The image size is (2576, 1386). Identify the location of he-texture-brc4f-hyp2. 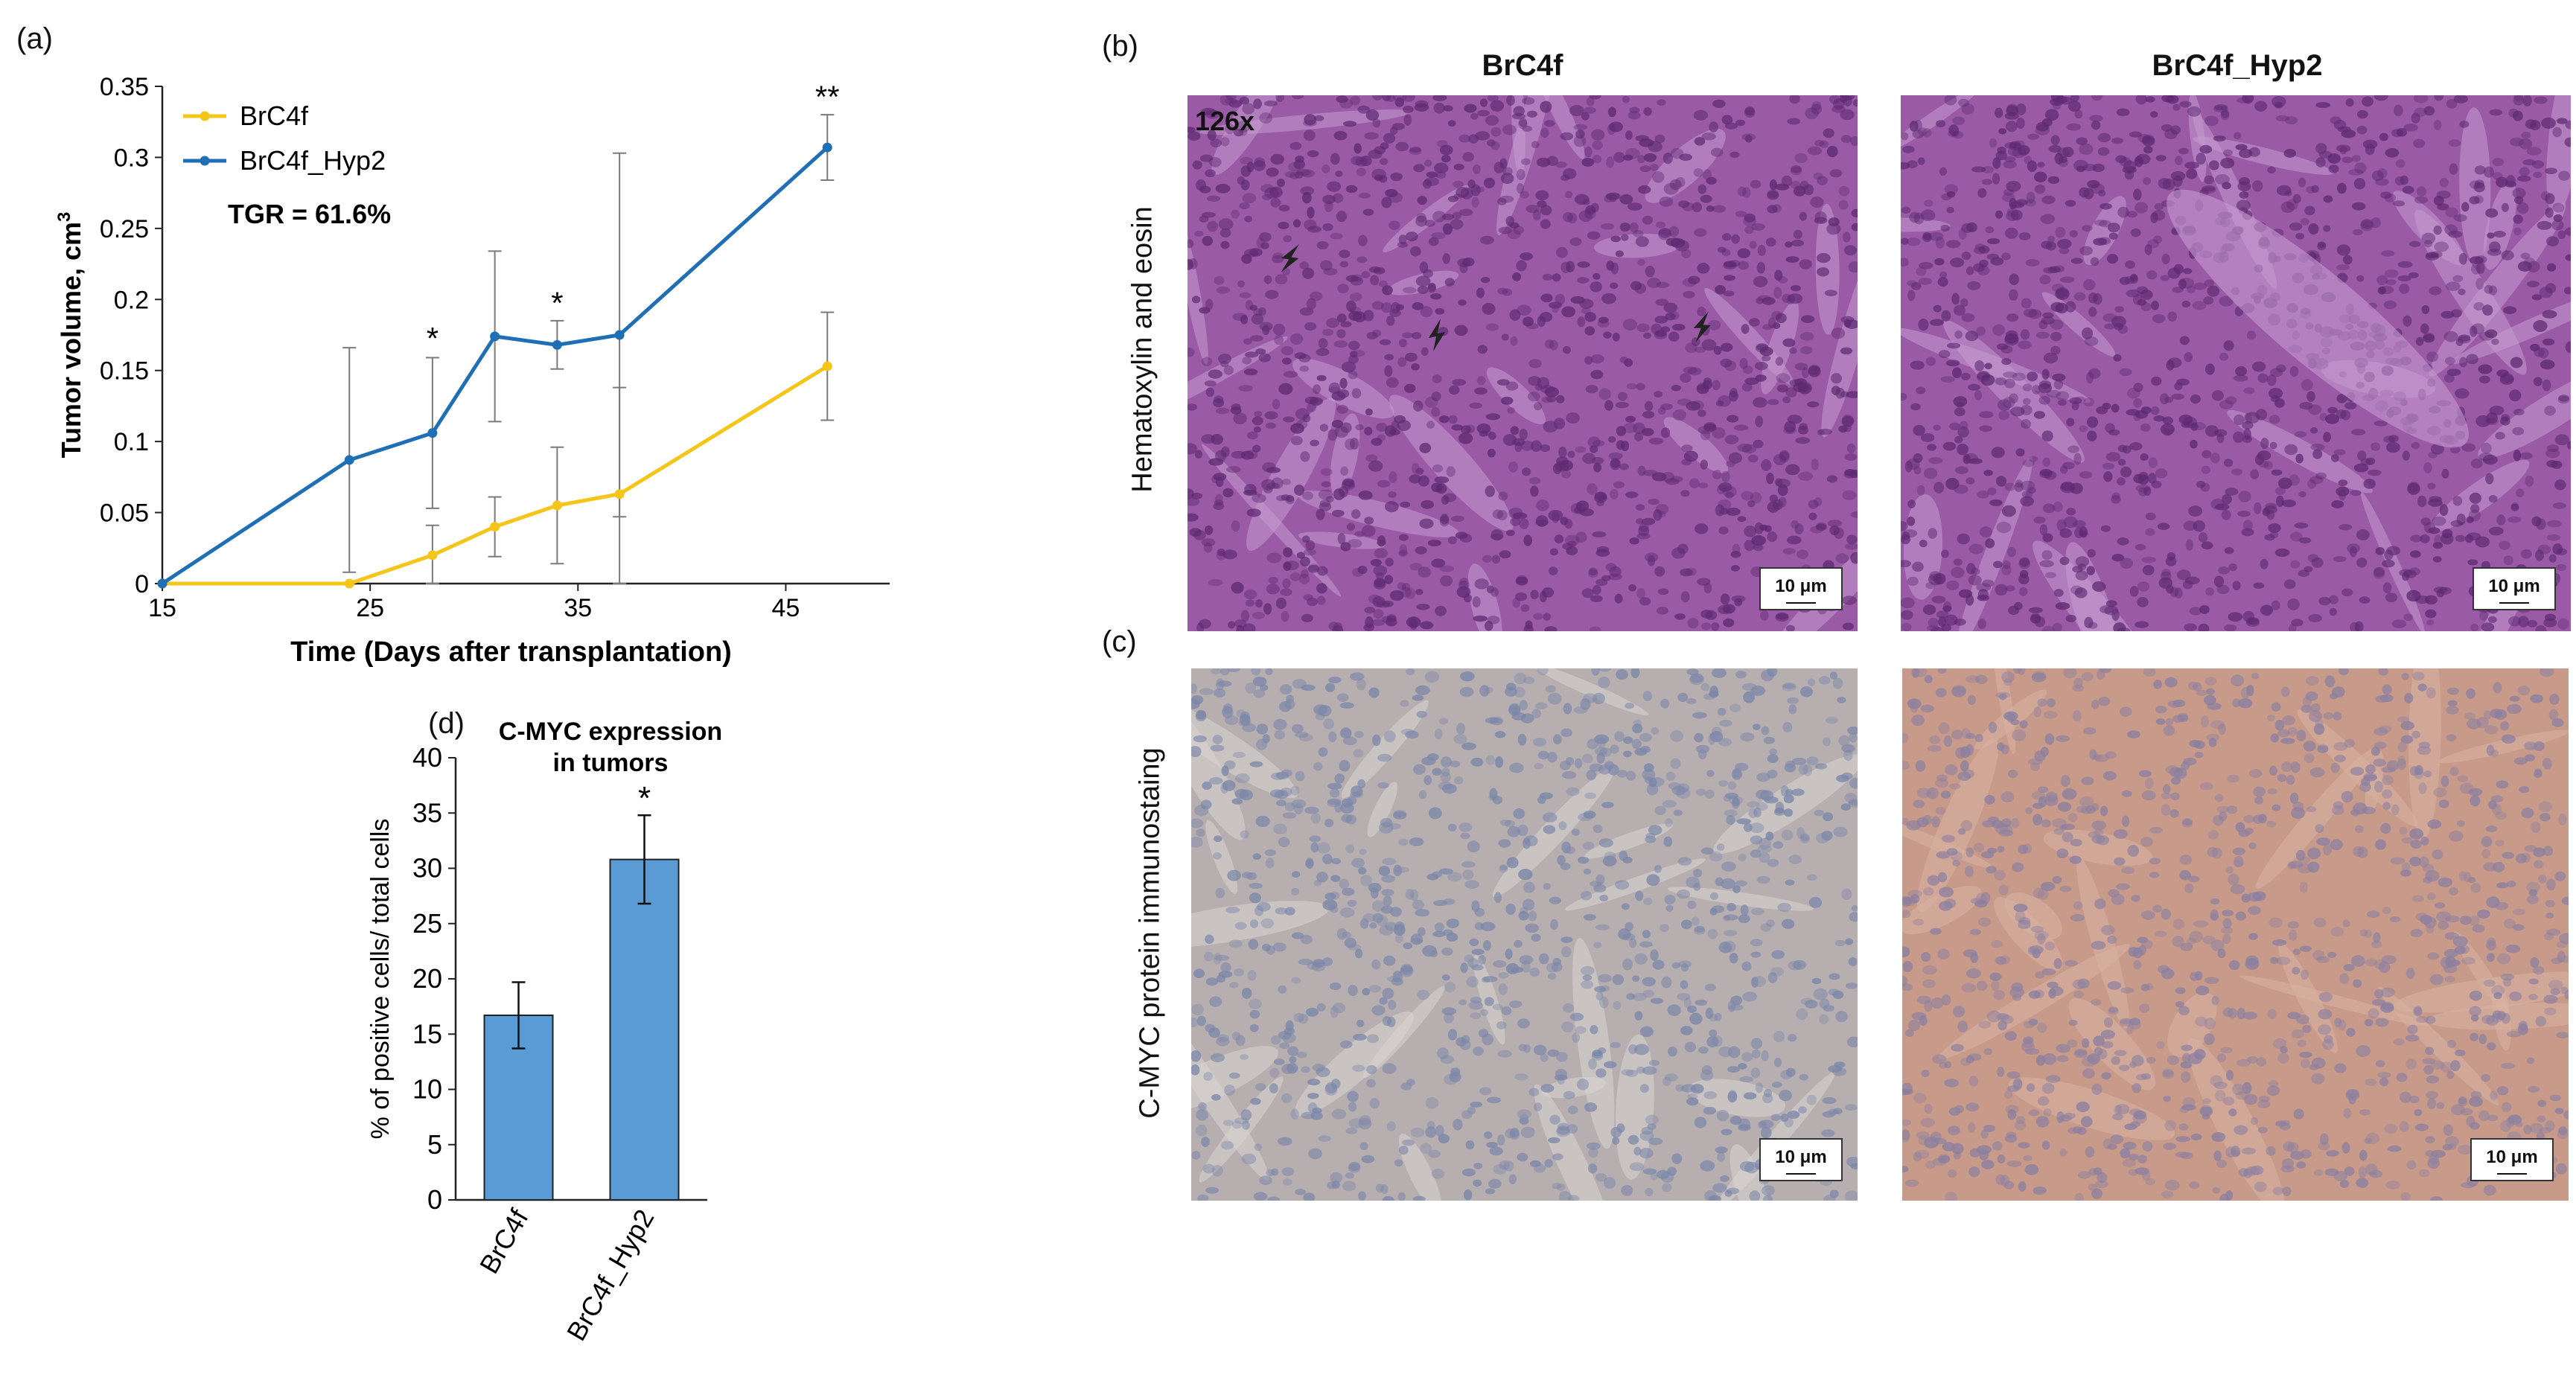
(2236, 363).